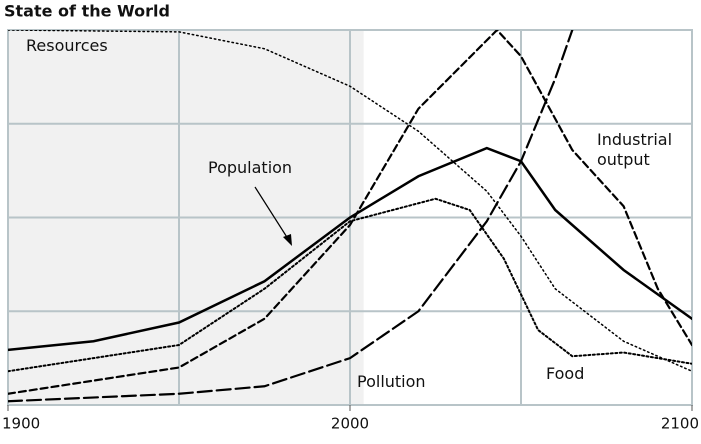 The image size is (701, 444). I want to click on x-tick-label: 2100, so click(680, 424).